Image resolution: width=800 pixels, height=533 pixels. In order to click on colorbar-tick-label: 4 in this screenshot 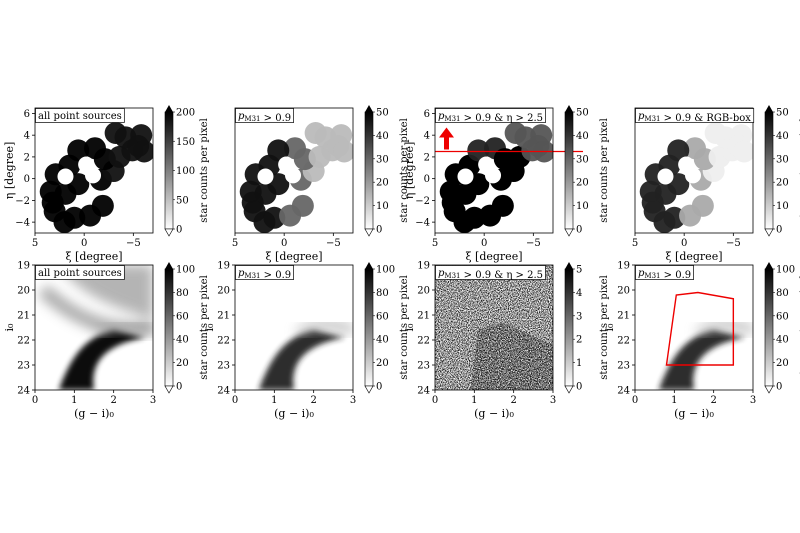, I will do `click(579, 293)`.